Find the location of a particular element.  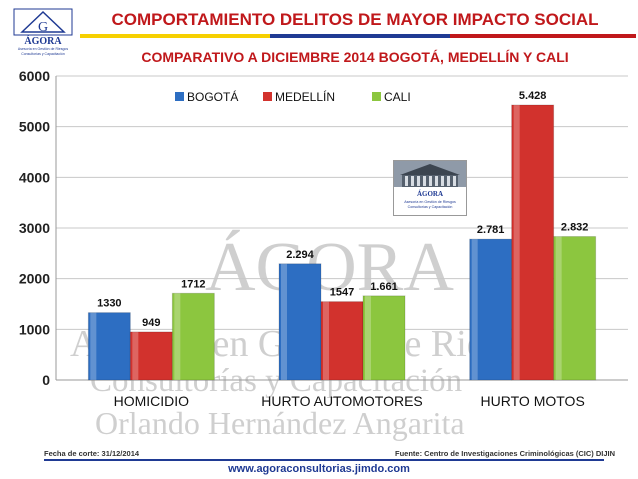

inset-tagline-1: Asesoría en Gestión de Riesgos is located at coordinates (430, 202).